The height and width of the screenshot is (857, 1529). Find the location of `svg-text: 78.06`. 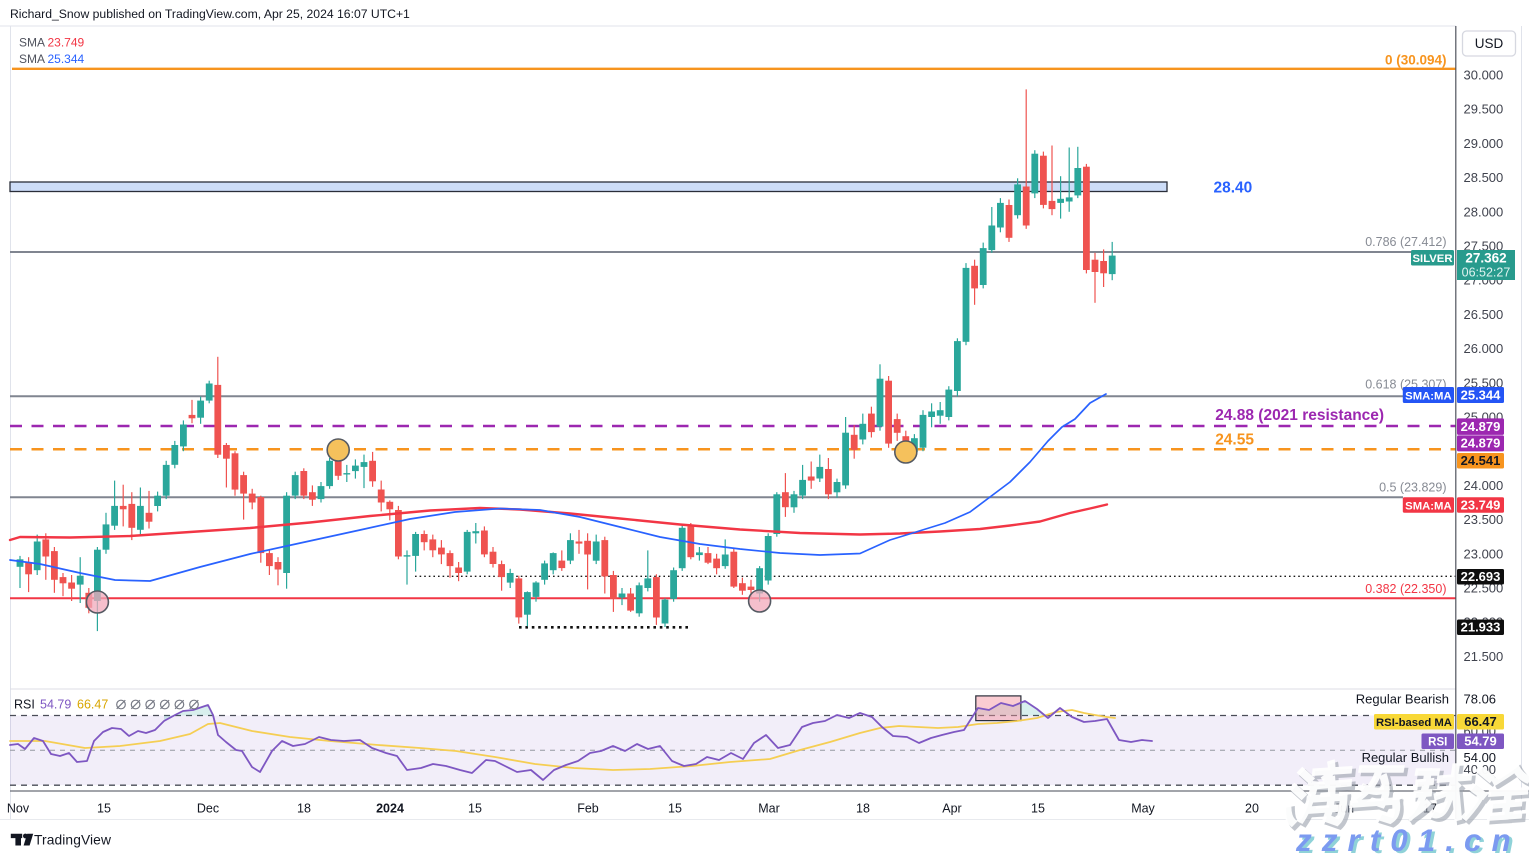

svg-text: 78.06 is located at coordinates (1480, 699).